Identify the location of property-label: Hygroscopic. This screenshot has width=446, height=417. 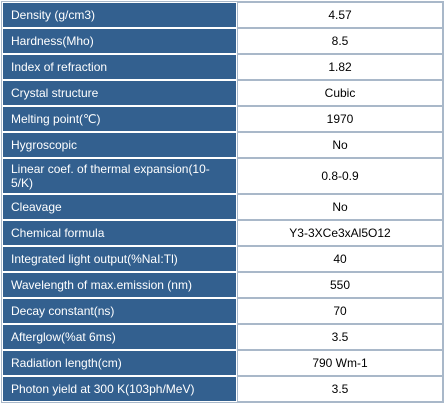
(119, 145).